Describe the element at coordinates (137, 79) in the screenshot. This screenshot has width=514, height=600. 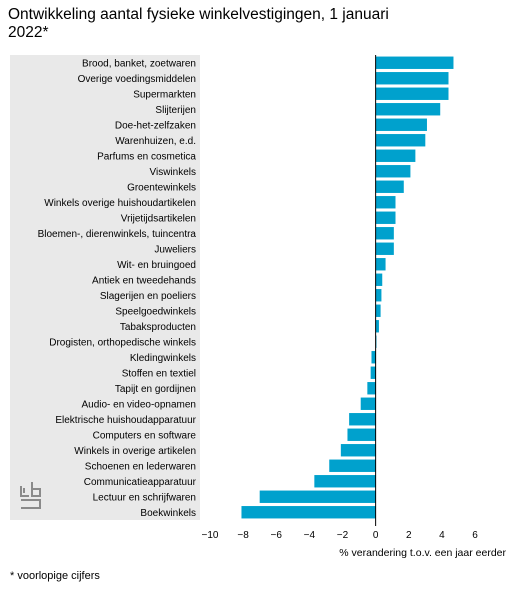
I see `category-label: Overige voedingsmiddelen` at that location.